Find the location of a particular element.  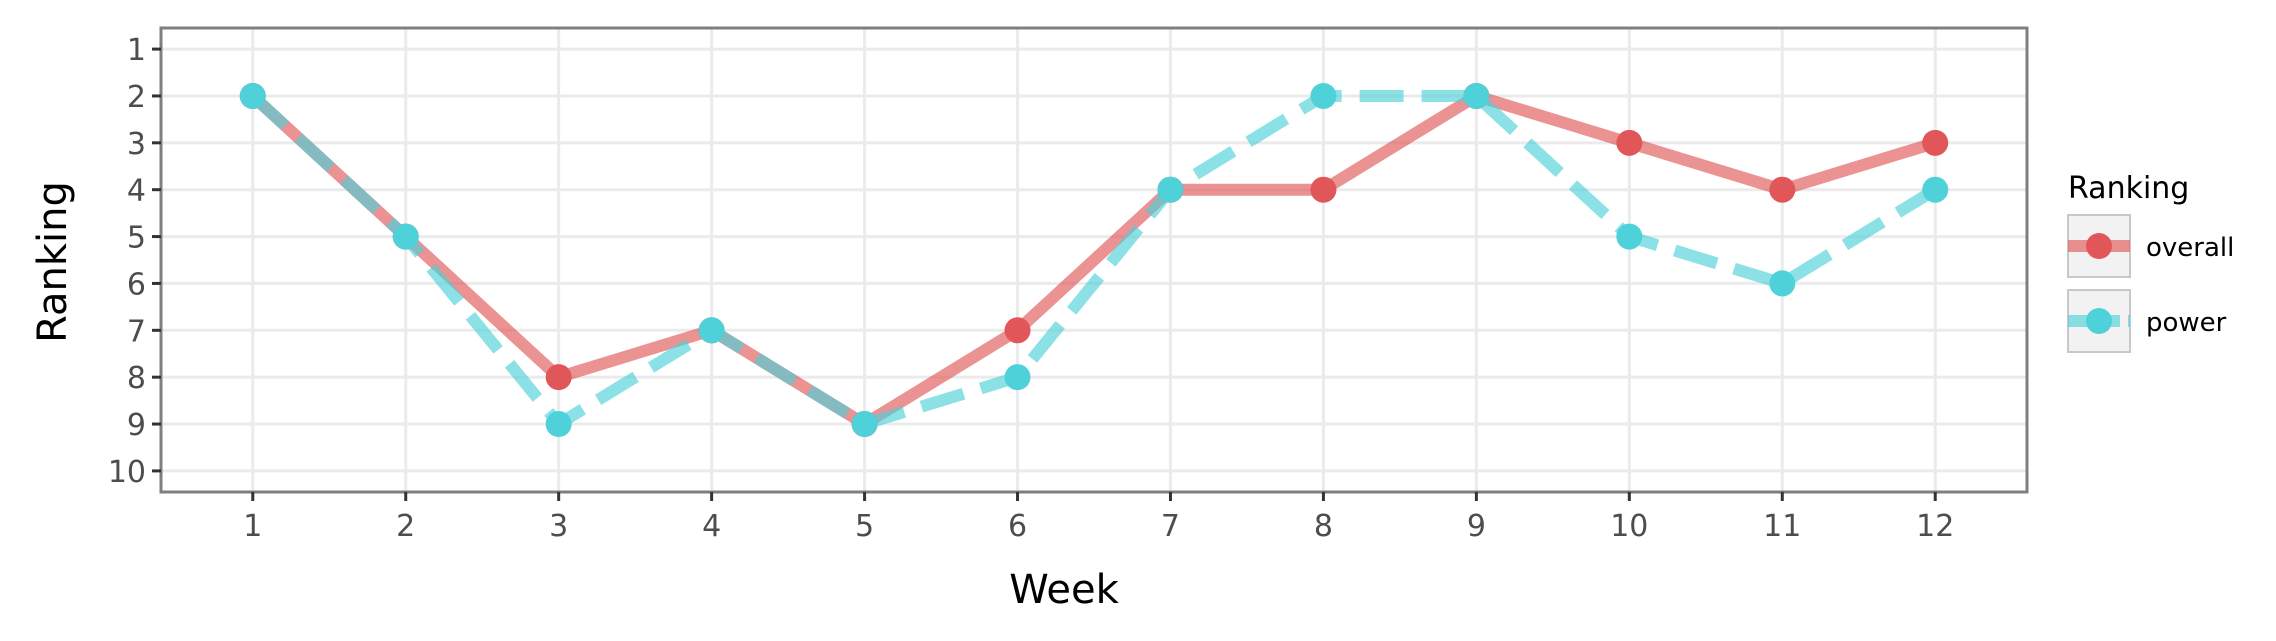

y-tick-label: 2 is located at coordinates (136, 97).